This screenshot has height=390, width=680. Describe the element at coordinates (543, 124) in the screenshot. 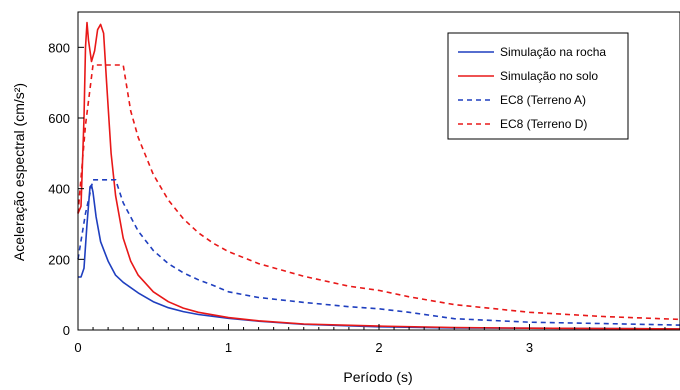

I see `legend-label-4: EC8 (Terreno D)` at that location.